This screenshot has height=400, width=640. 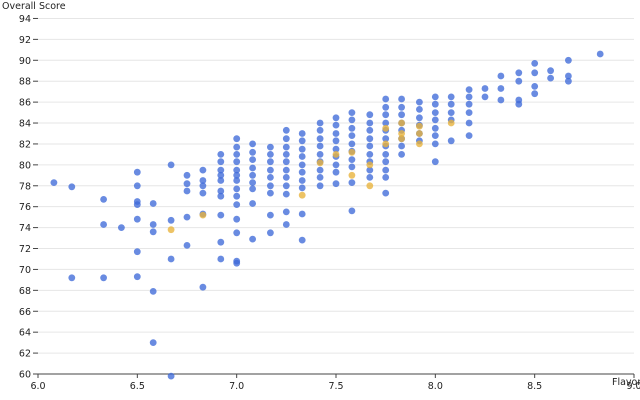 I want to click on y-tick-label: 92, so click(x=25, y=40).